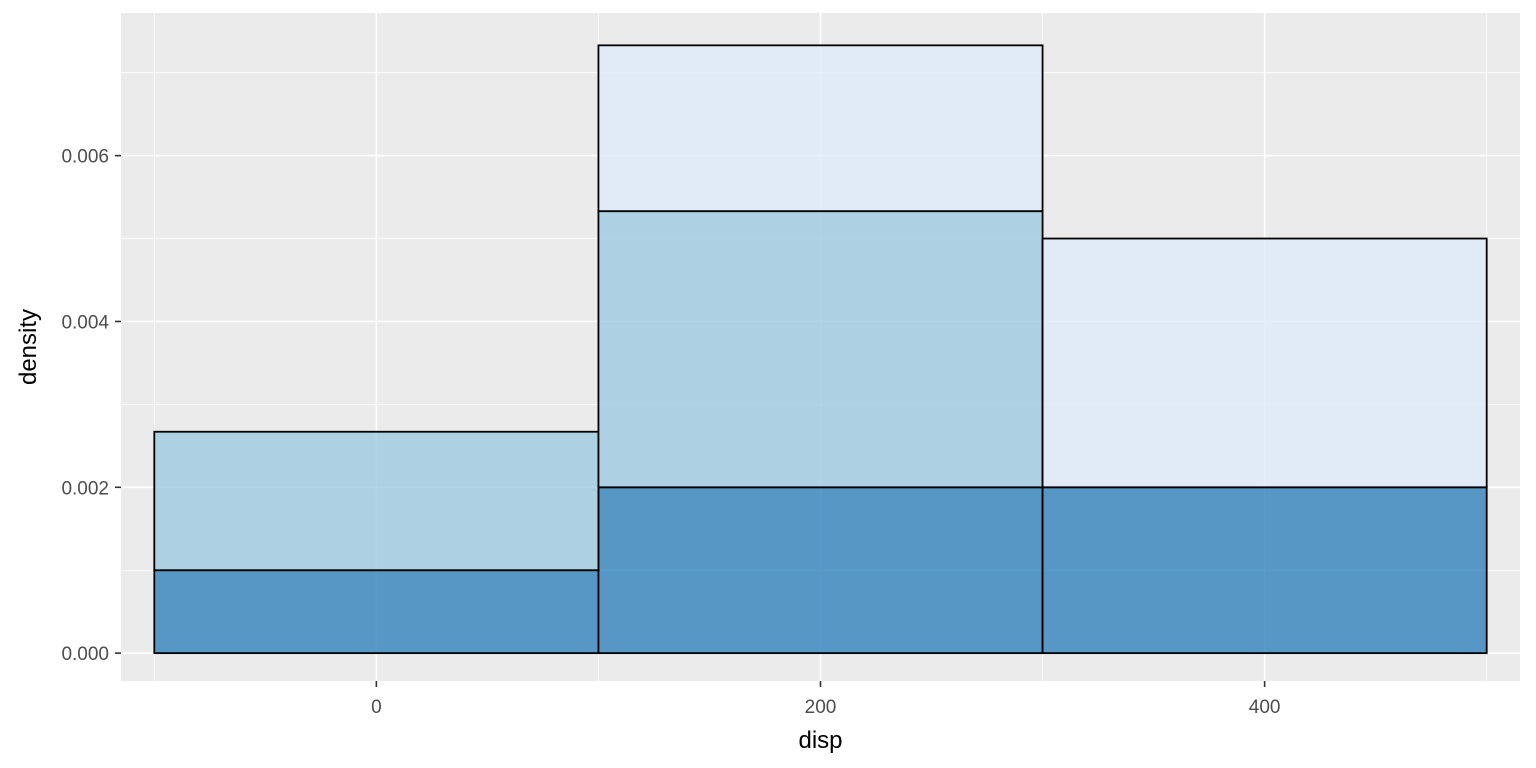 Image resolution: width=1536 pixels, height=768 pixels. I want to click on x-tick-label: 0, so click(376, 707).